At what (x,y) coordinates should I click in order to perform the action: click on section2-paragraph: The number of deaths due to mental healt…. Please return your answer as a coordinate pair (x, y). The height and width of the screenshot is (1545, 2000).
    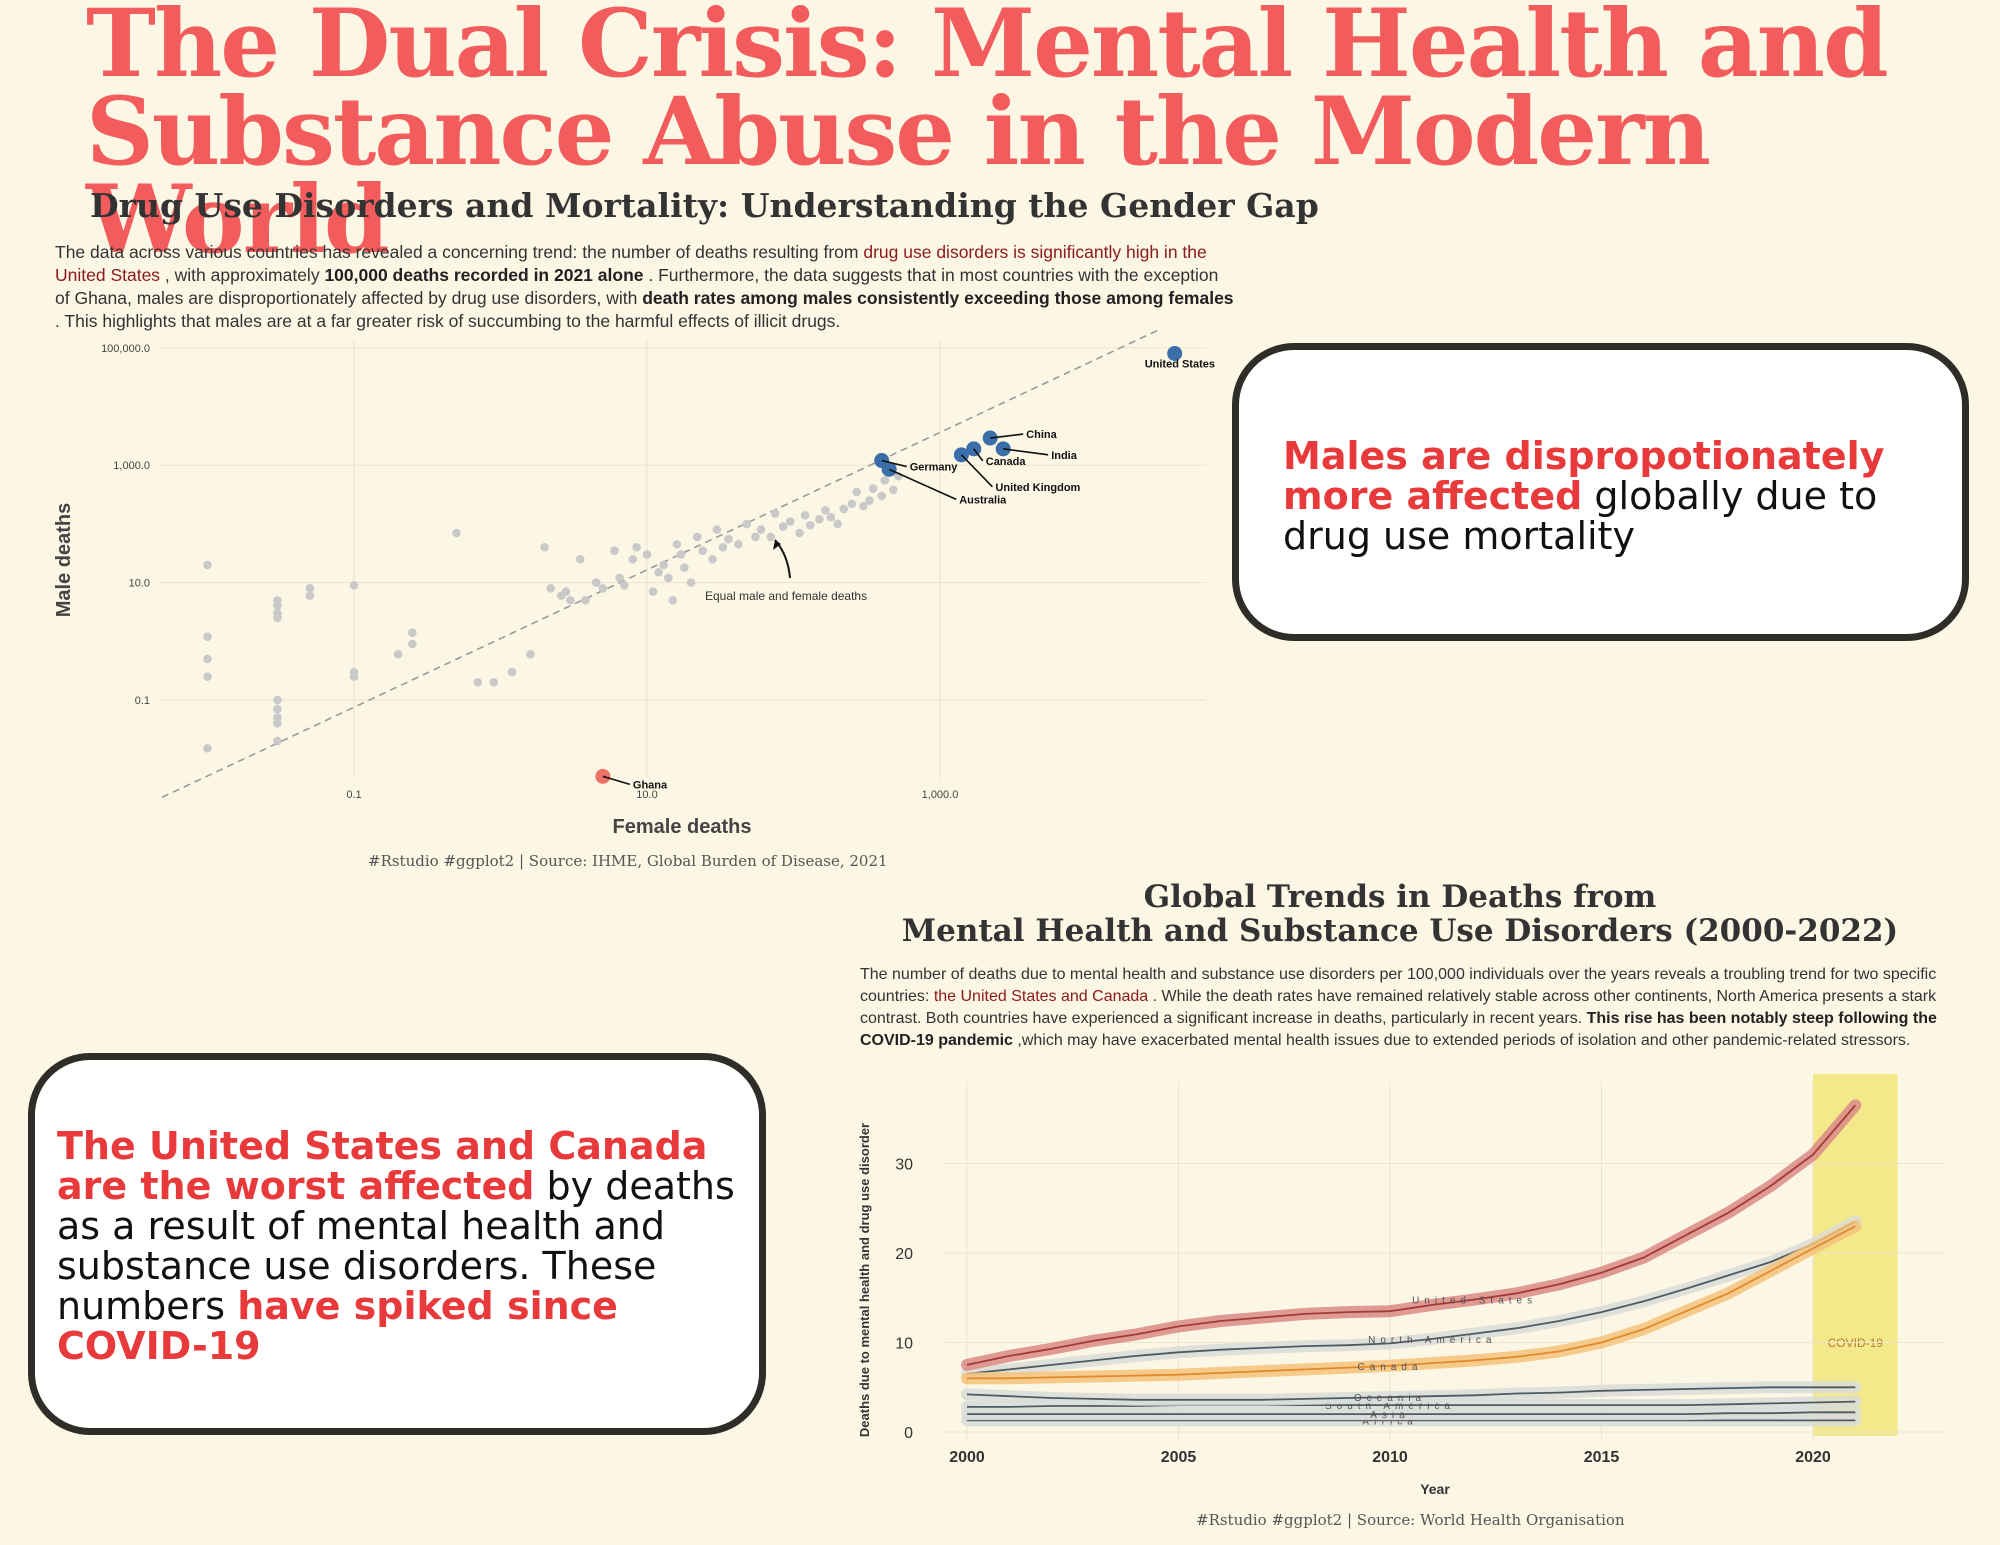
    Looking at the image, I should click on (1400, 1008).